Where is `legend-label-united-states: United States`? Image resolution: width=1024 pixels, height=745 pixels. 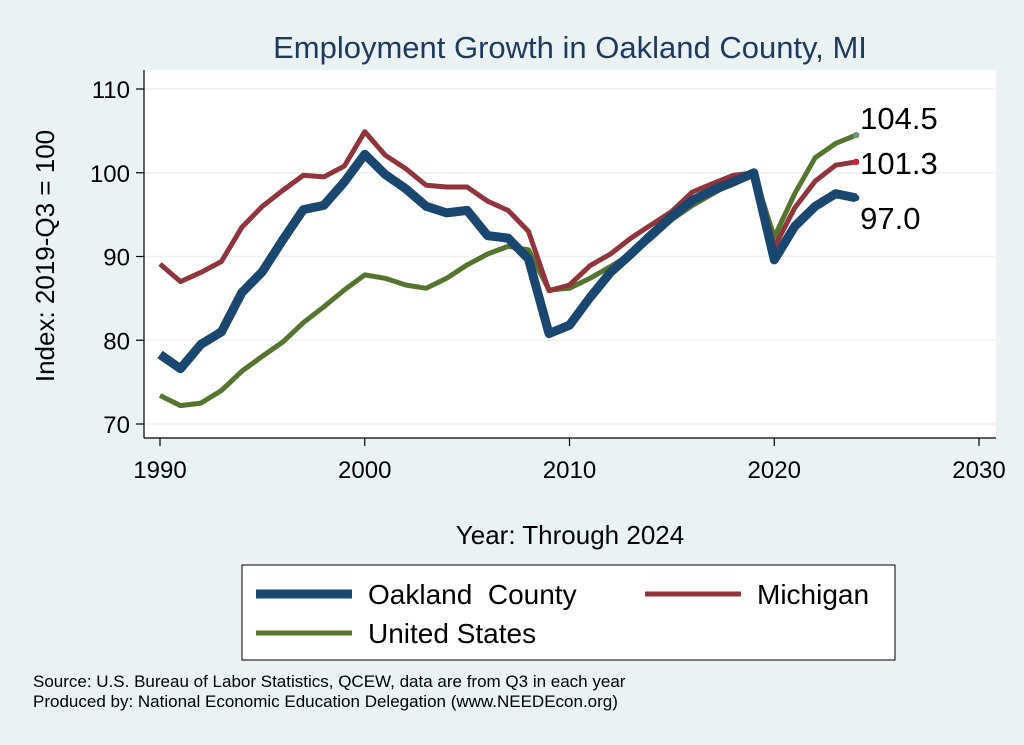
legend-label-united-states: United States is located at coordinates (452, 633).